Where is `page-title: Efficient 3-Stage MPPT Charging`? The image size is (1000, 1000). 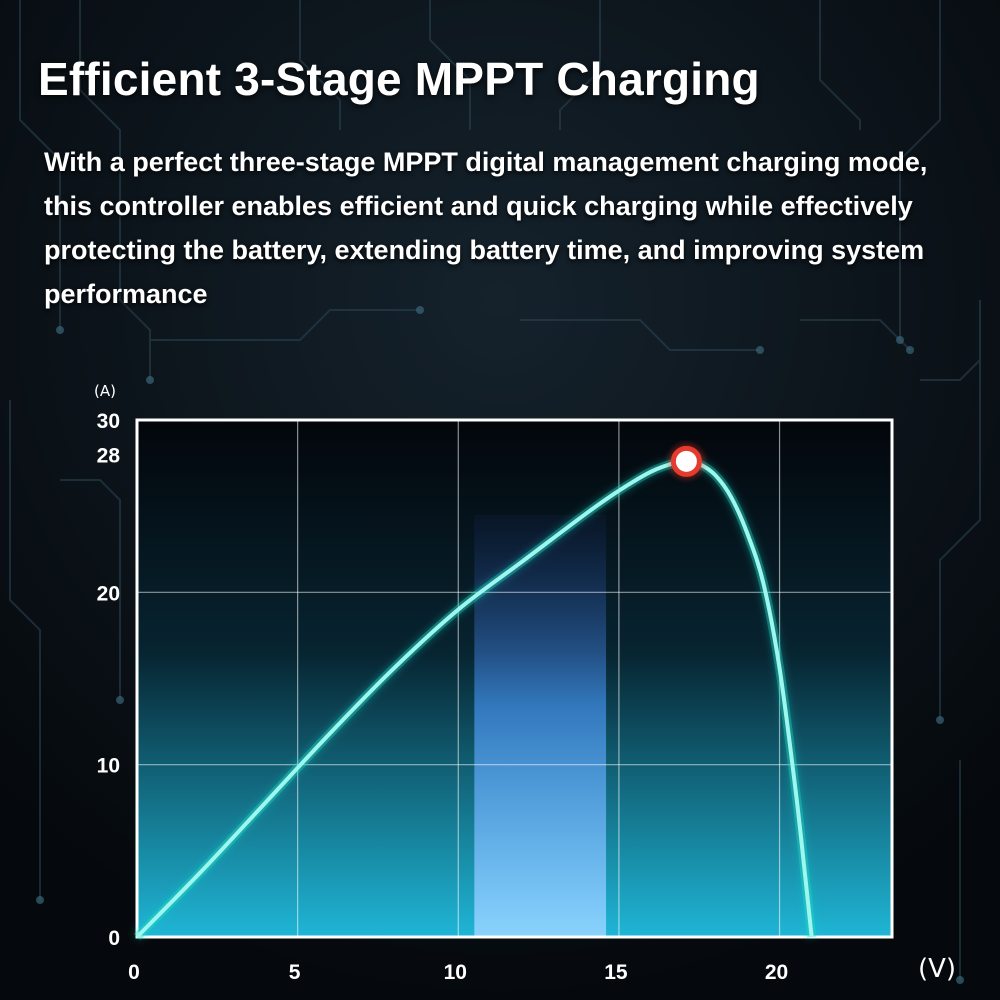 page-title: Efficient 3-Stage MPPT Charging is located at coordinates (399, 79).